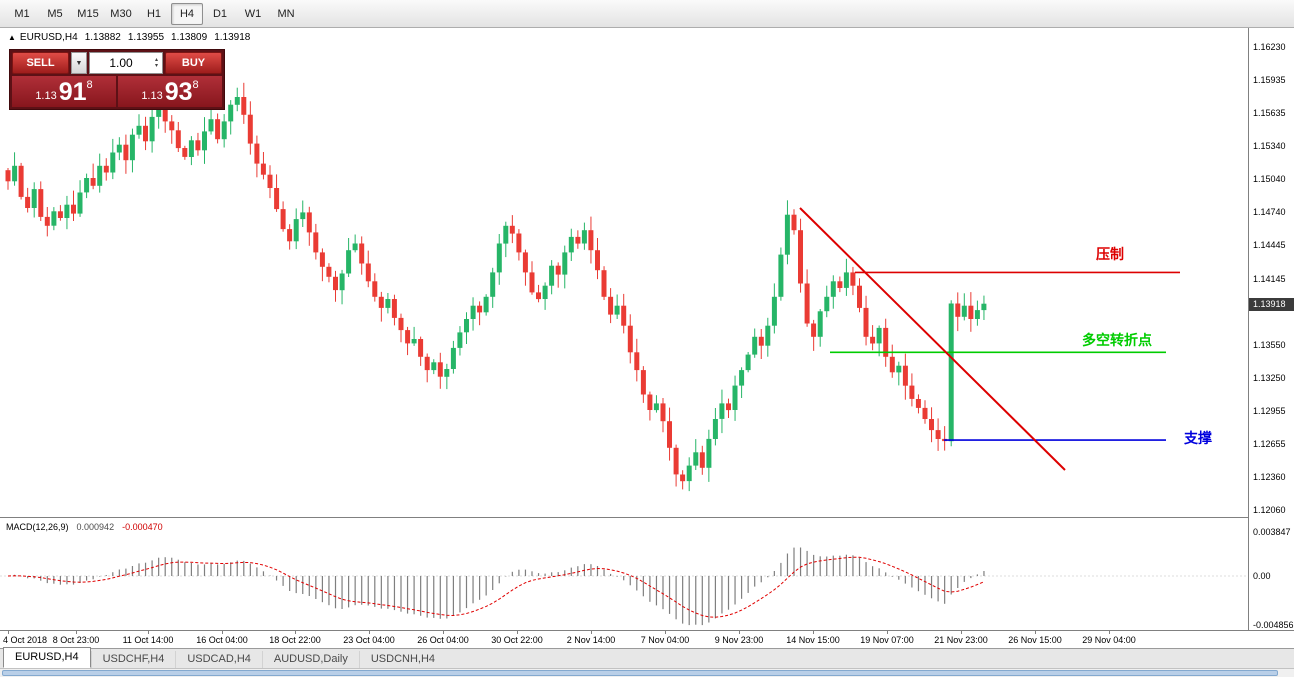  What do you see at coordinates (1269, 344) in the screenshot?
I see `price-axis-label: 1.13550` at bounding box center [1269, 344].